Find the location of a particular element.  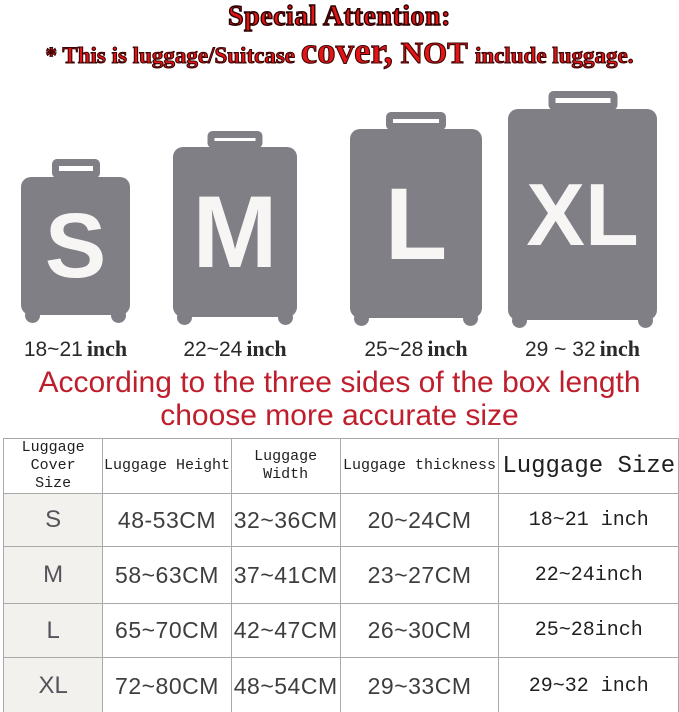

cell-luggage-size: 29~32 inch is located at coordinates (588, 684).